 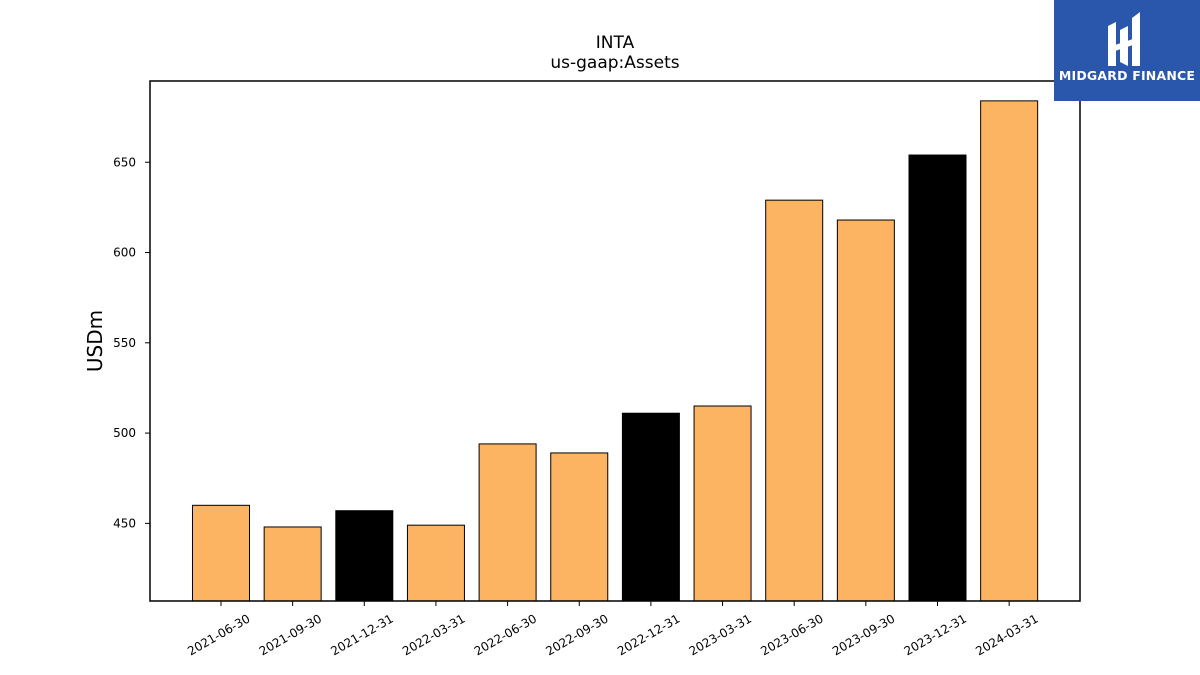 What do you see at coordinates (95, 341) in the screenshot?
I see `y-axis-label: USDm` at bounding box center [95, 341].